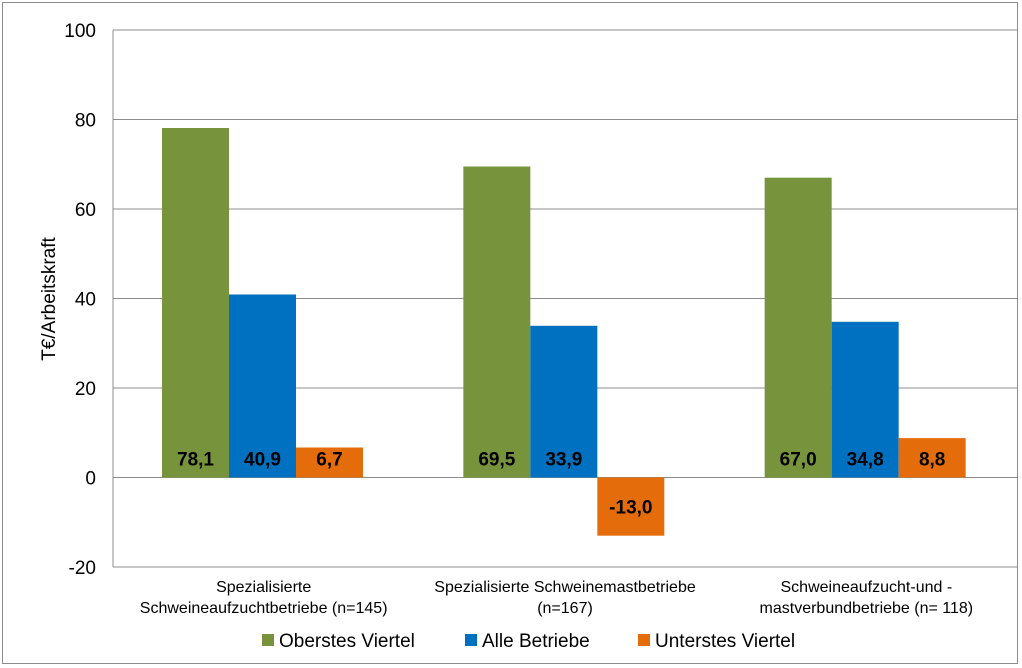  Describe the element at coordinates (867, 587) in the screenshot. I see `category-label: Schweineaufzucht-und -` at that location.